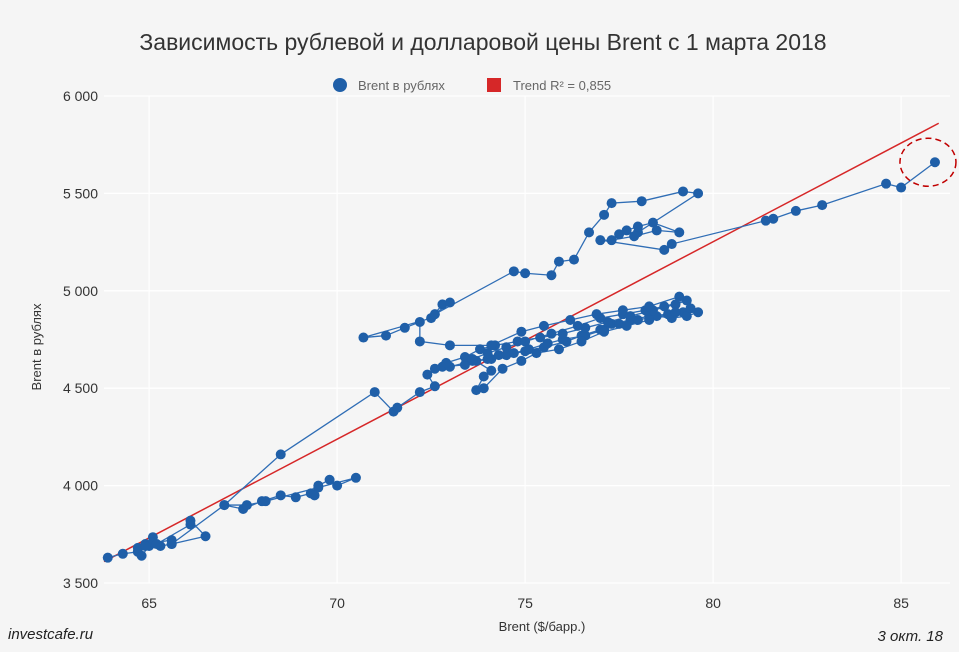  What do you see at coordinates (472, 85) in the screenshot?
I see `legend: Brent в рублях Trend R² = 0,855` at bounding box center [472, 85].